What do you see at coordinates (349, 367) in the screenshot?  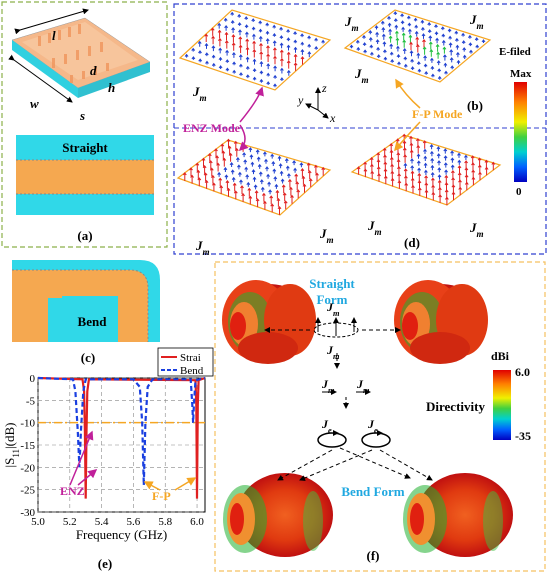 I see `jm-labels-f: Jm Jm Jm Jm Je Je` at bounding box center [349, 367].